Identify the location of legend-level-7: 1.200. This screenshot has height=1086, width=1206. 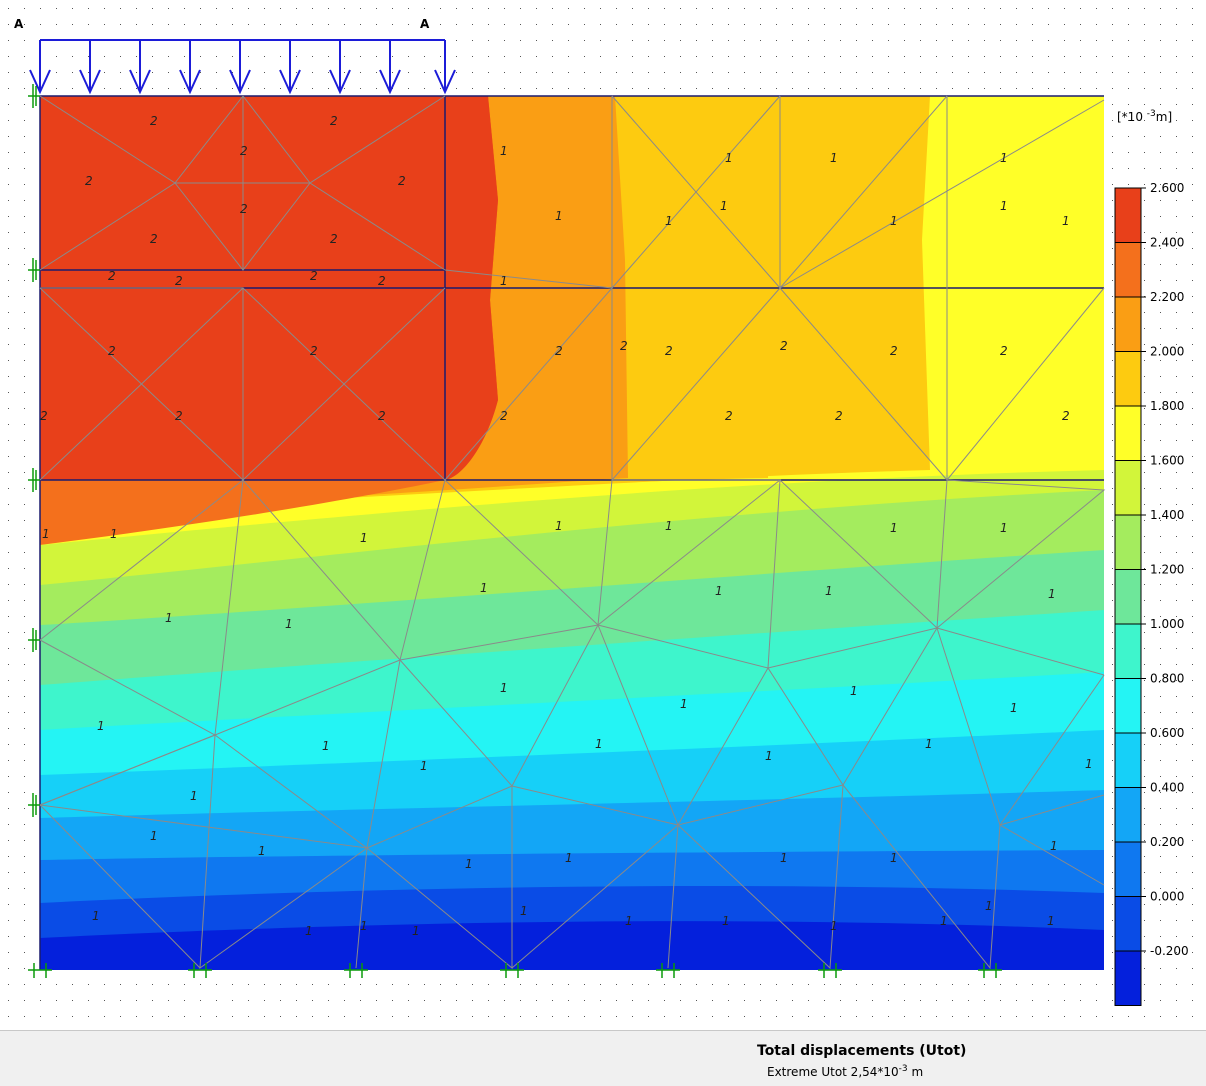
(1167, 570).